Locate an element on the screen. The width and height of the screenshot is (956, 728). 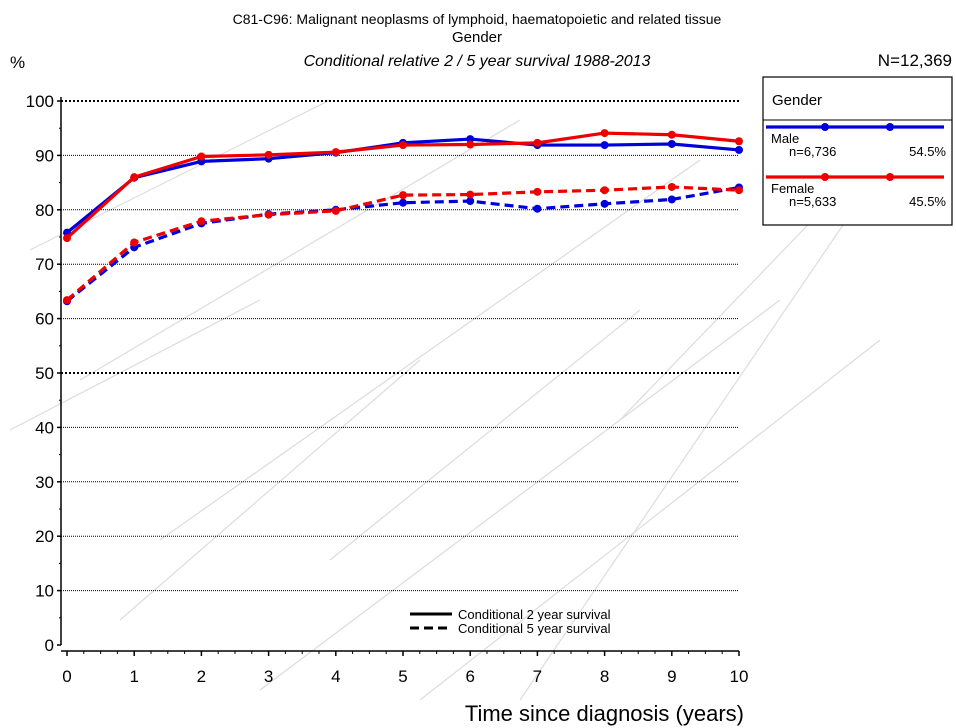
legend-count-female: n=5,633 is located at coordinates (812, 201).